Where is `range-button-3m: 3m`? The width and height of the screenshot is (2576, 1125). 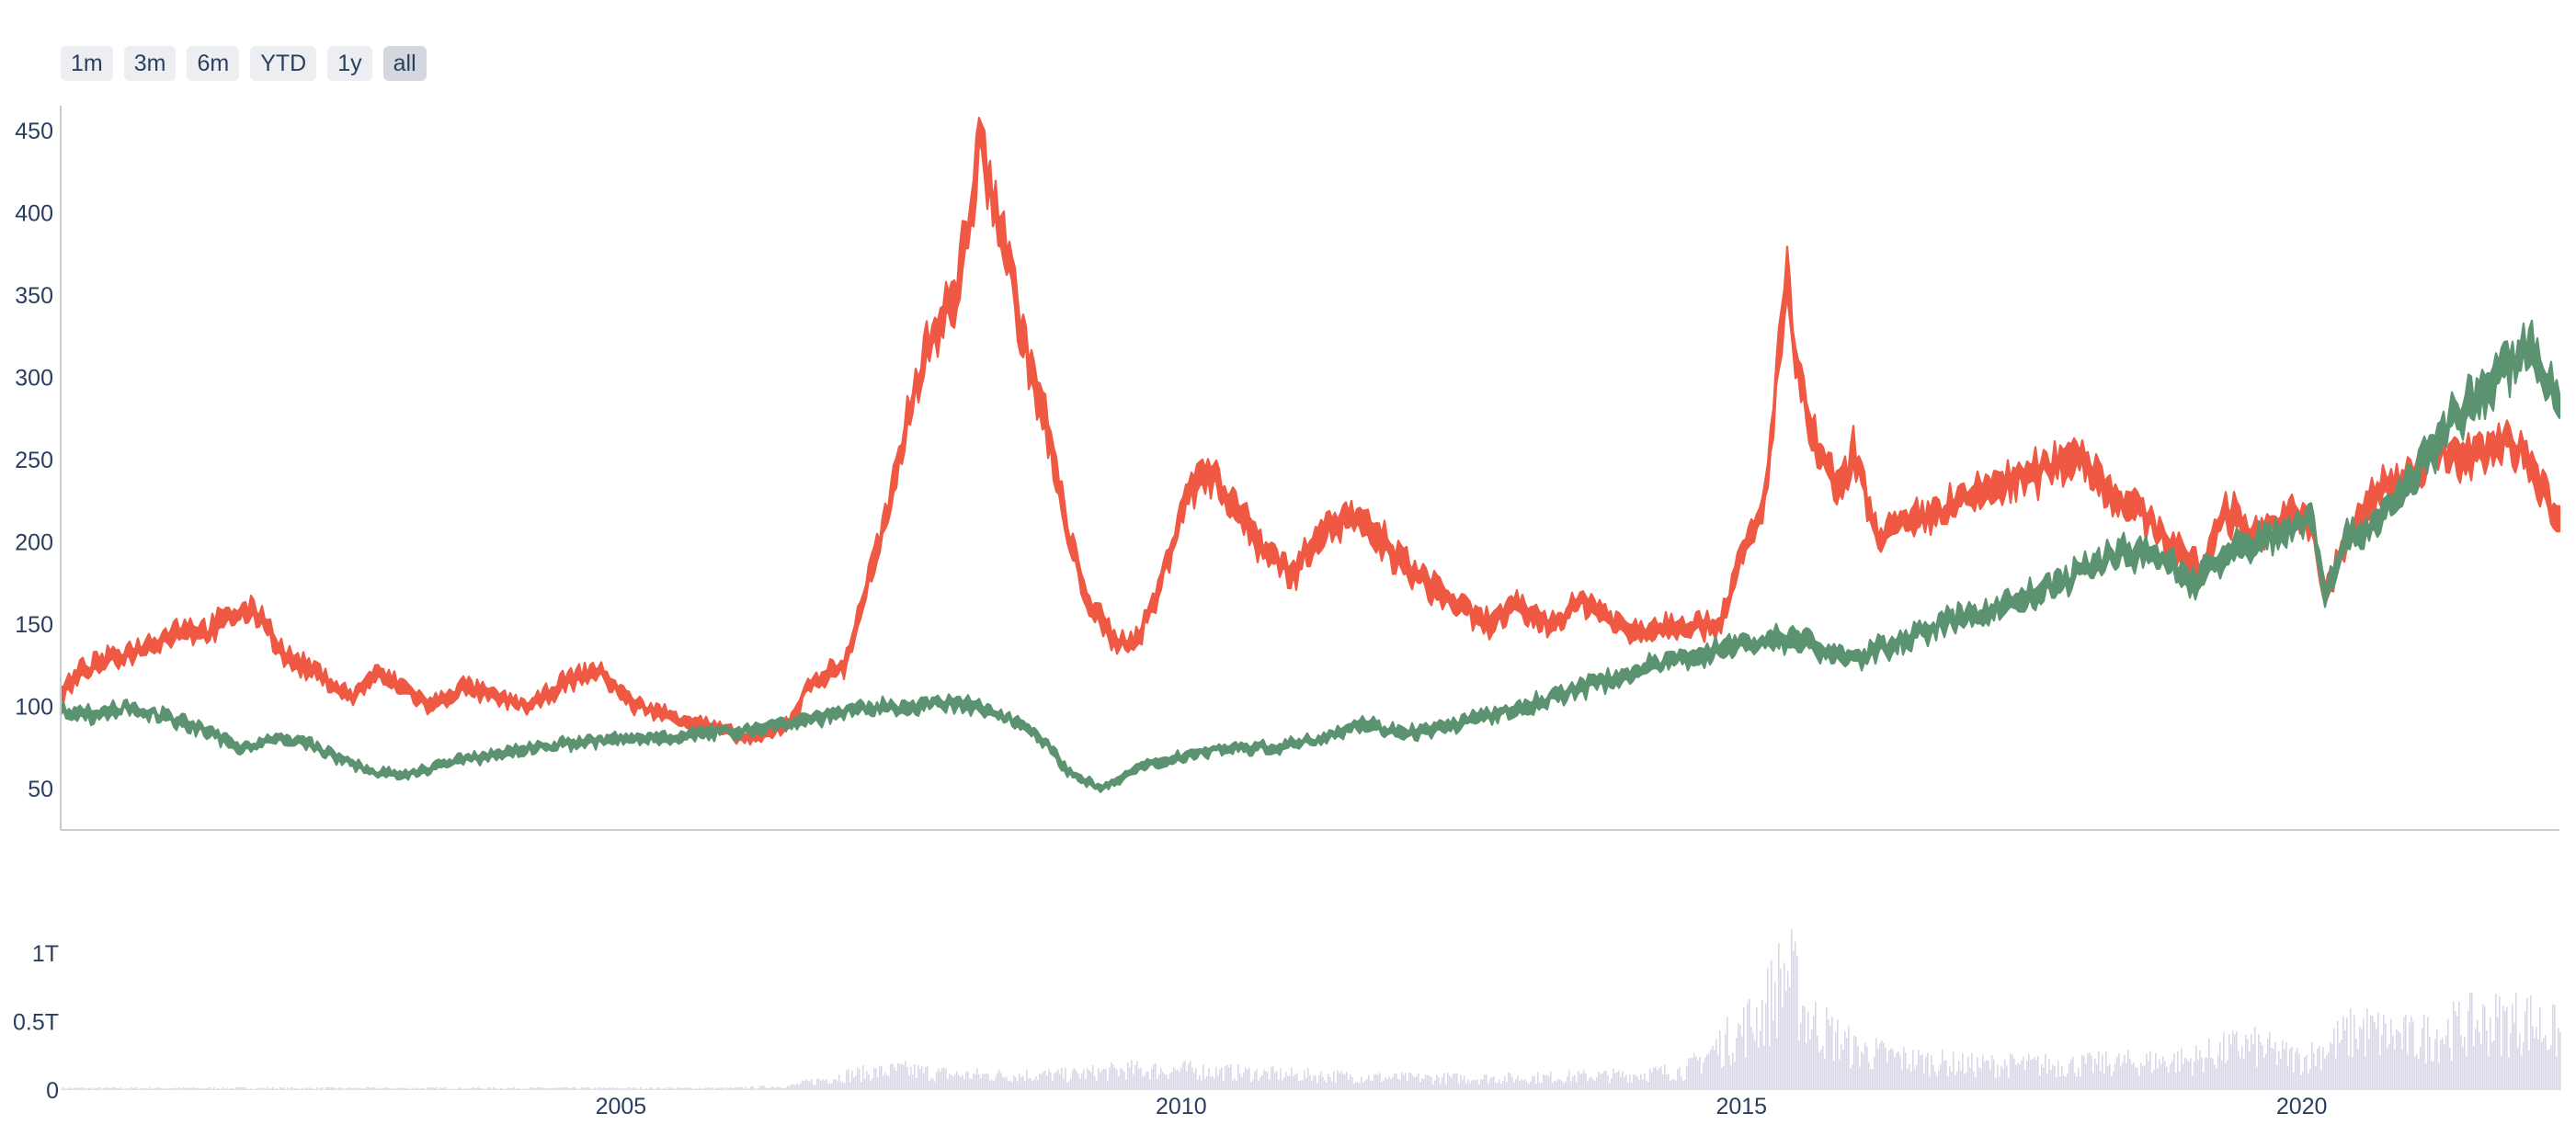 range-button-3m: 3m is located at coordinates (150, 64).